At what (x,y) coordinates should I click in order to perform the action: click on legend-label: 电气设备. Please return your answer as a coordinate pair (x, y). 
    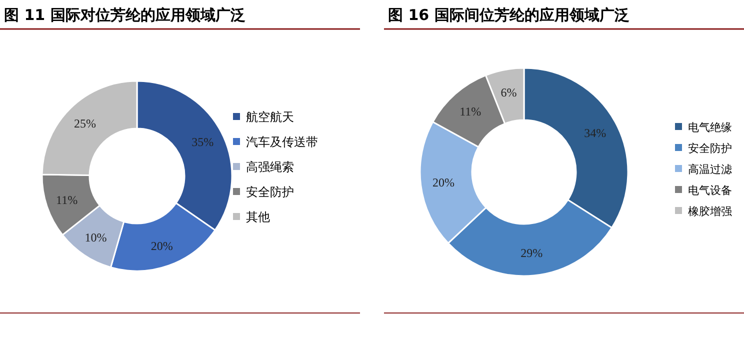
    Looking at the image, I should click on (710, 190).